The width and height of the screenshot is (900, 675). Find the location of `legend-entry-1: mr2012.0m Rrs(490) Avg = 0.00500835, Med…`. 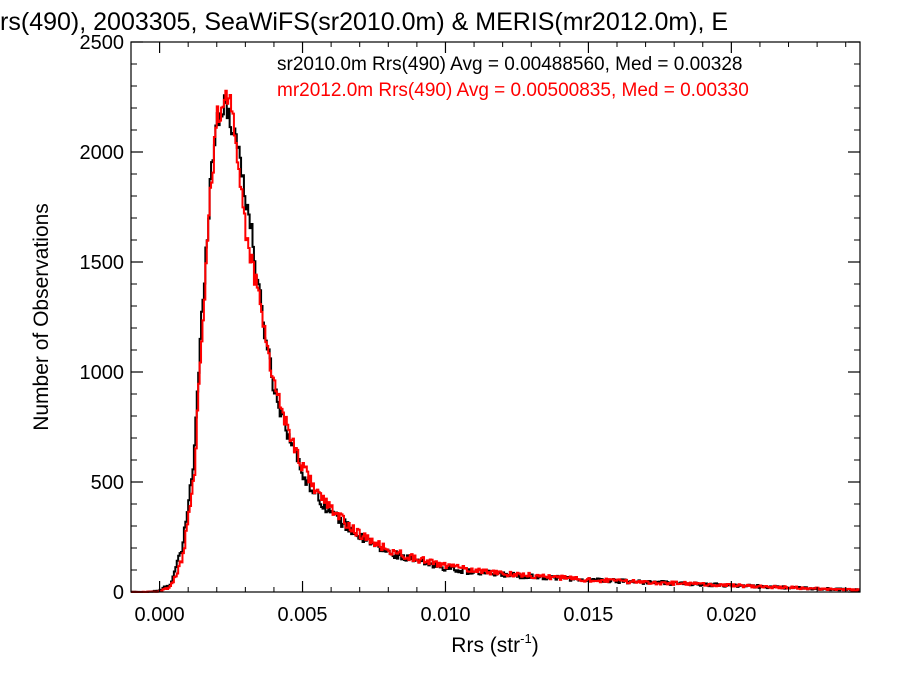

legend-entry-1: mr2012.0m Rrs(490) Avg = 0.00500835, Med… is located at coordinates (513, 90).